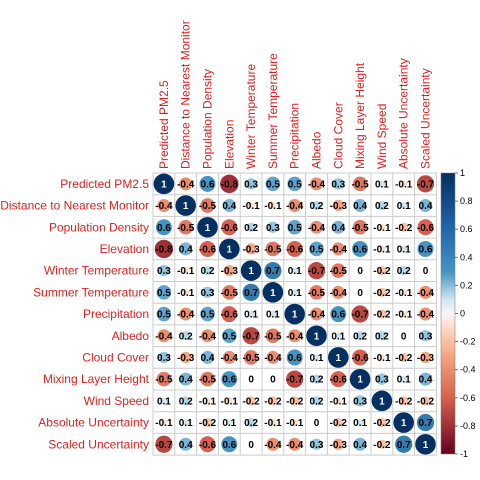 This screenshot has height=480, width=480. Describe the element at coordinates (115, 357) in the screenshot. I see `row-label: Cloud Cover` at that location.